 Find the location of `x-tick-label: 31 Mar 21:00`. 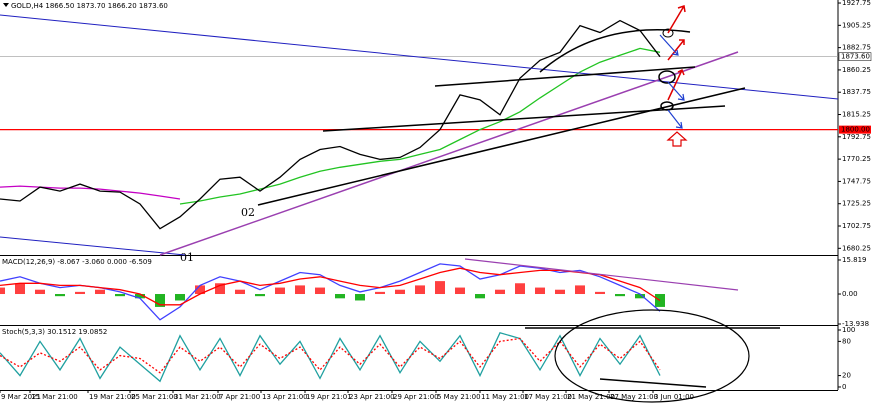

x-tick-label: 31 Mar 21:00 is located at coordinates (197, 397).